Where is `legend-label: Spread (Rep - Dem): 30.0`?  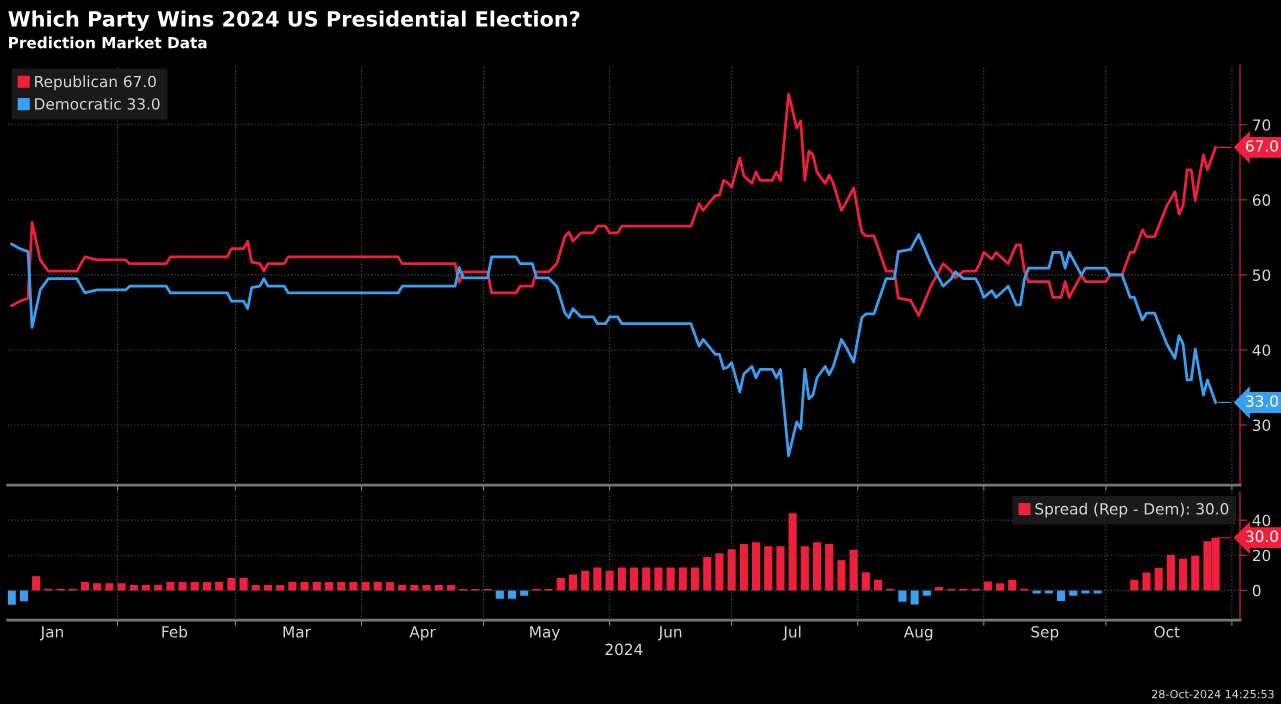 legend-label: Spread (Rep - Dem): 30.0 is located at coordinates (1132, 510).